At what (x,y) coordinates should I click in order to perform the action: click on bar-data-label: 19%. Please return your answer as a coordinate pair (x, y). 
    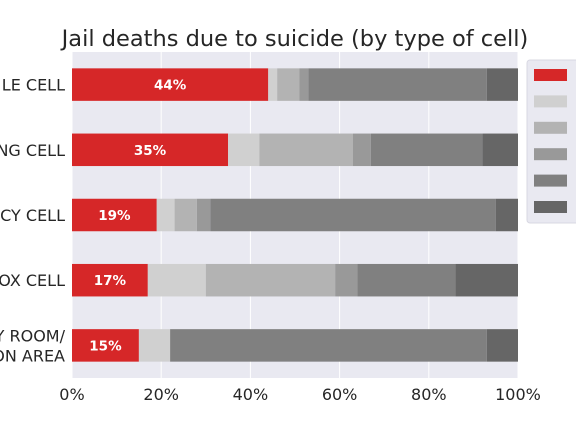
    Looking at the image, I should click on (114, 216).